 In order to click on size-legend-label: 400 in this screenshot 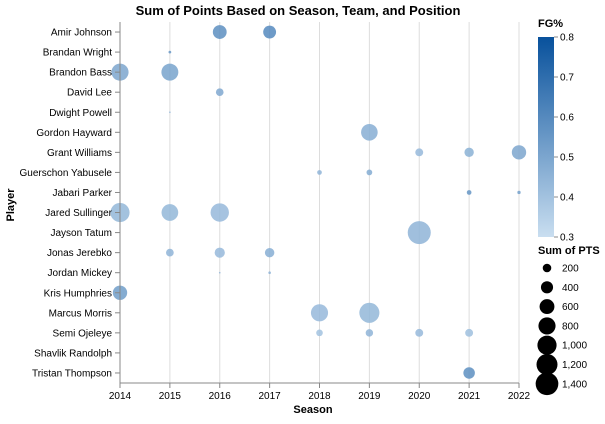, I will do `click(570, 288)`.